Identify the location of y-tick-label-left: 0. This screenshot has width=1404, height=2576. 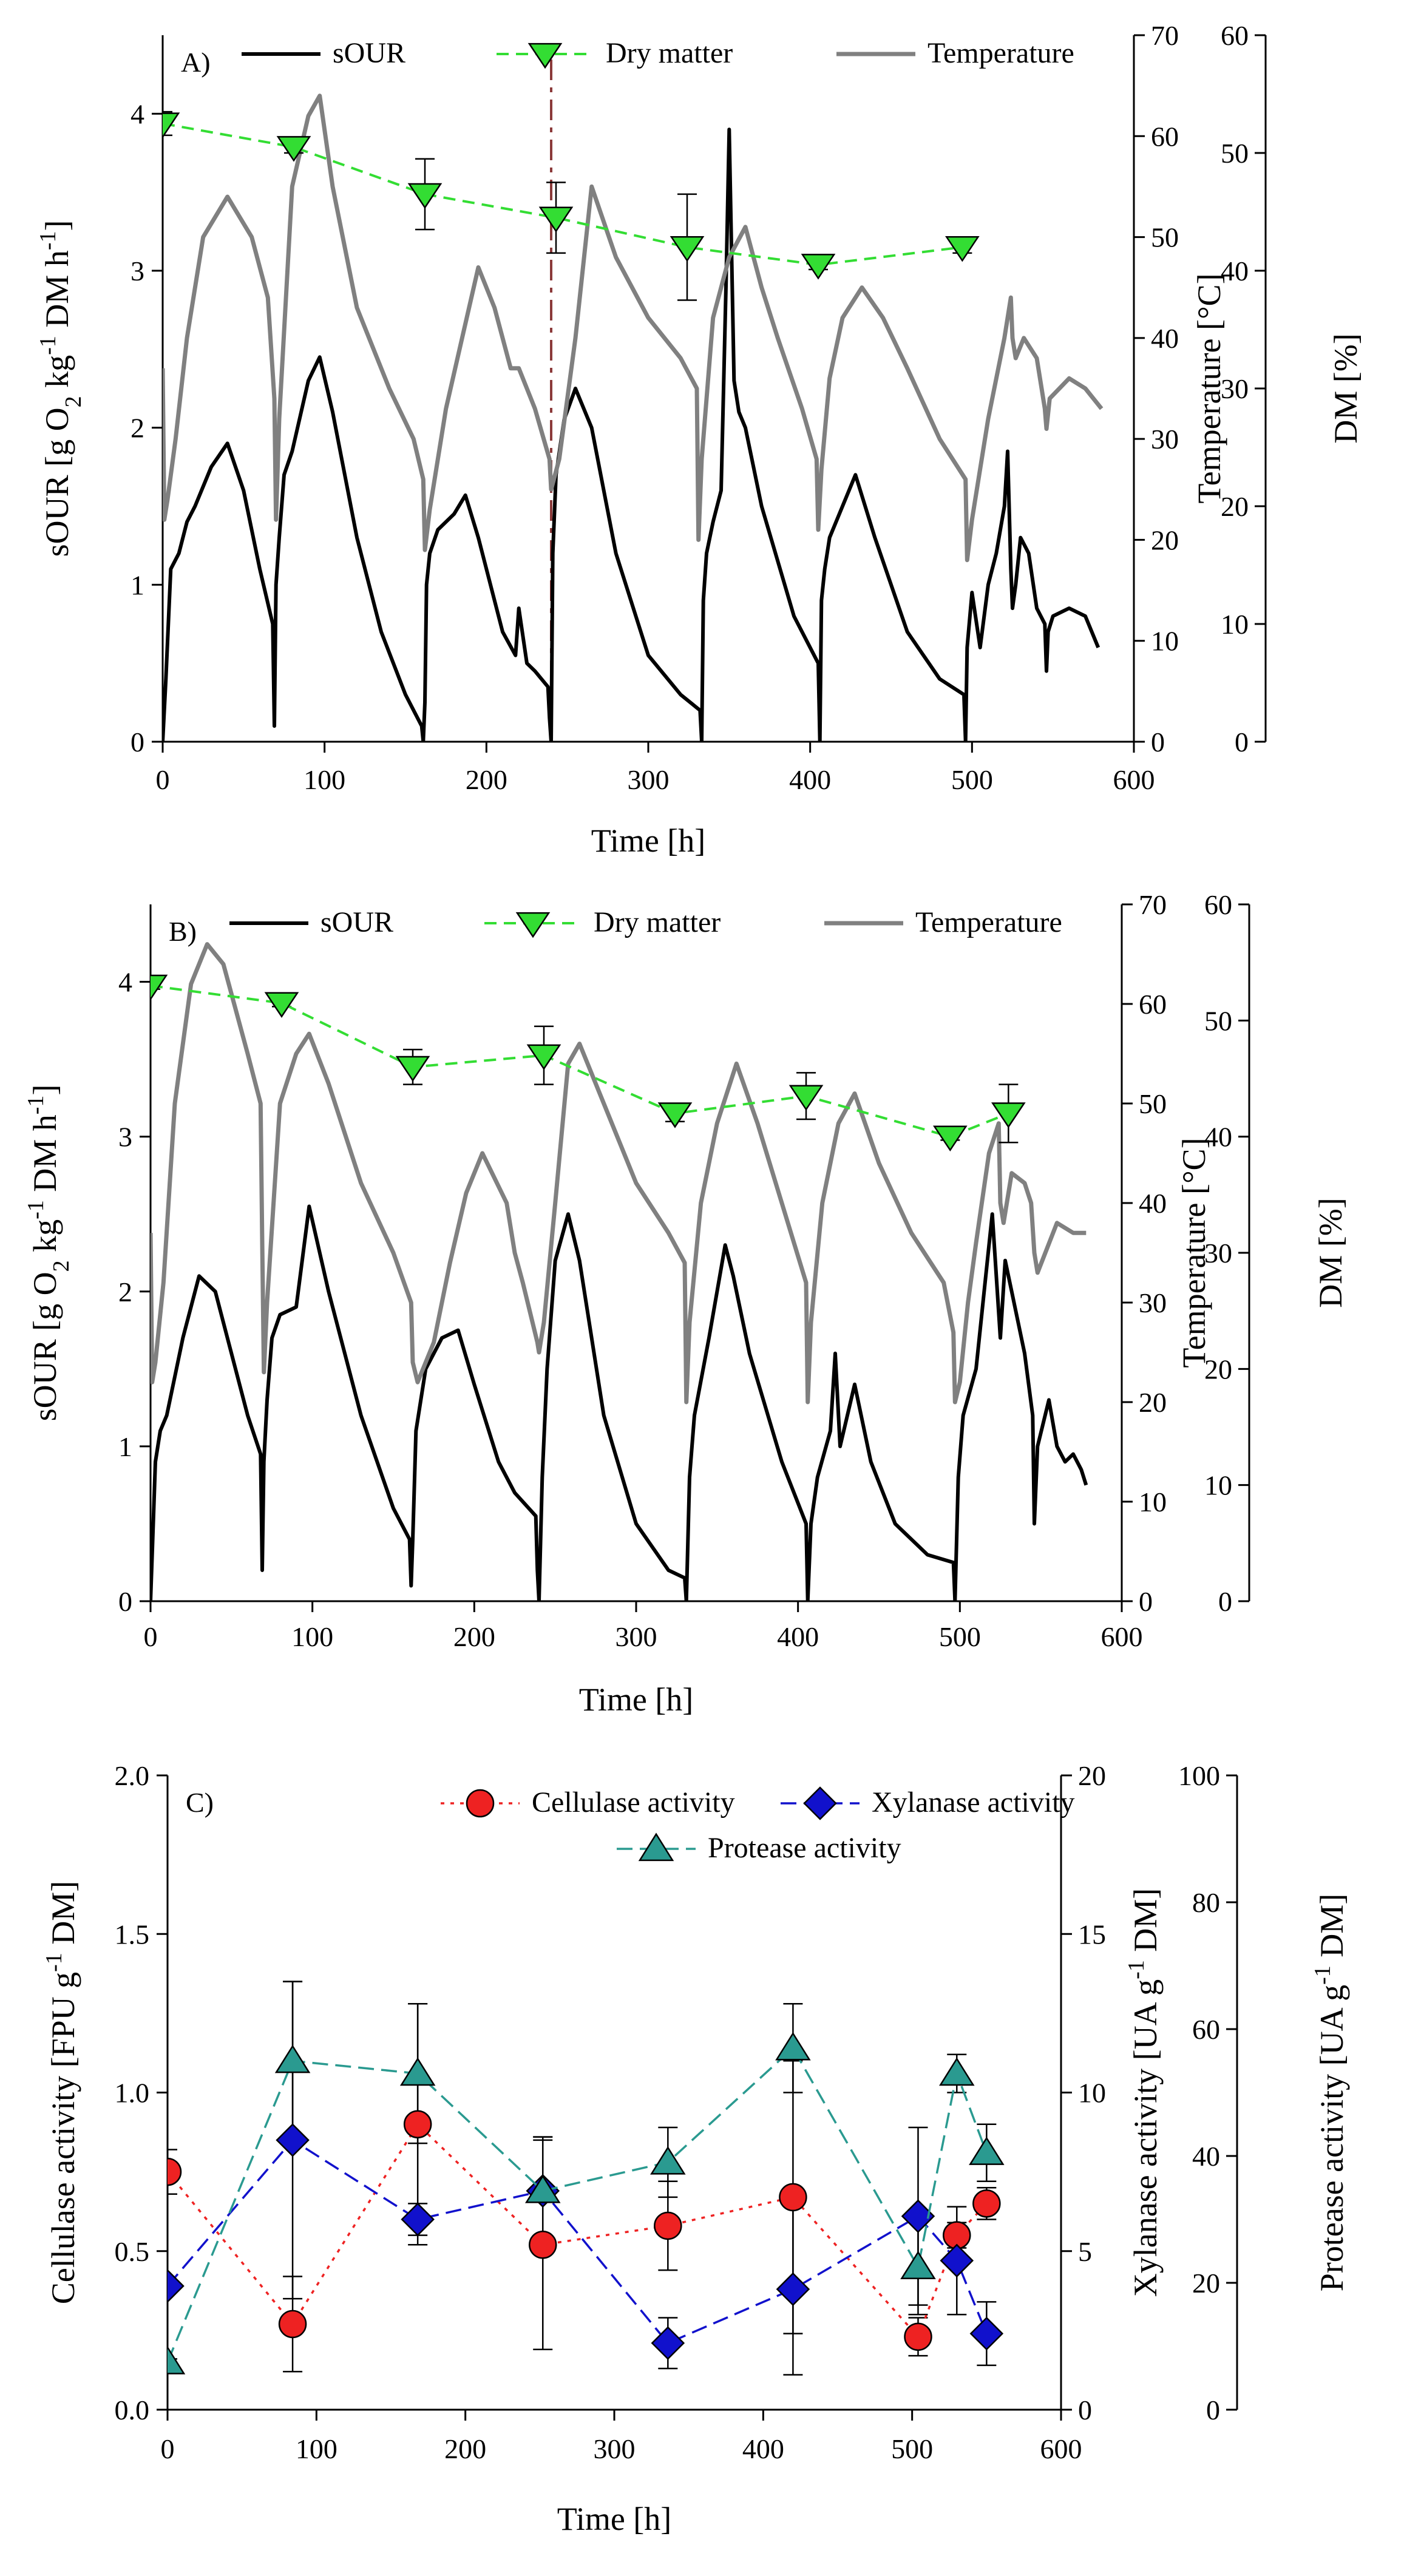
(125, 1601).